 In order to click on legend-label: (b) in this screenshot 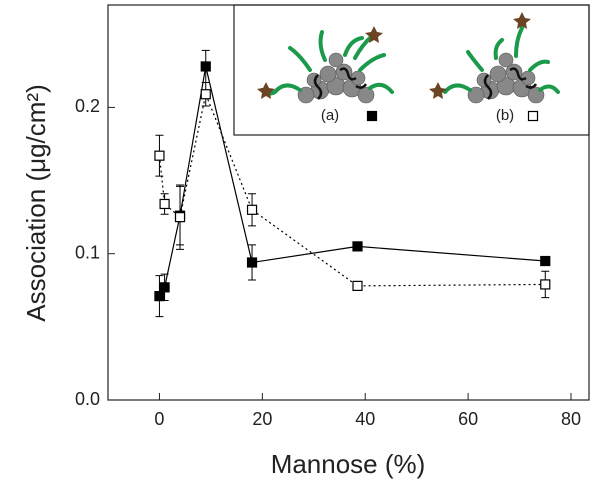, I will do `click(505, 115)`.